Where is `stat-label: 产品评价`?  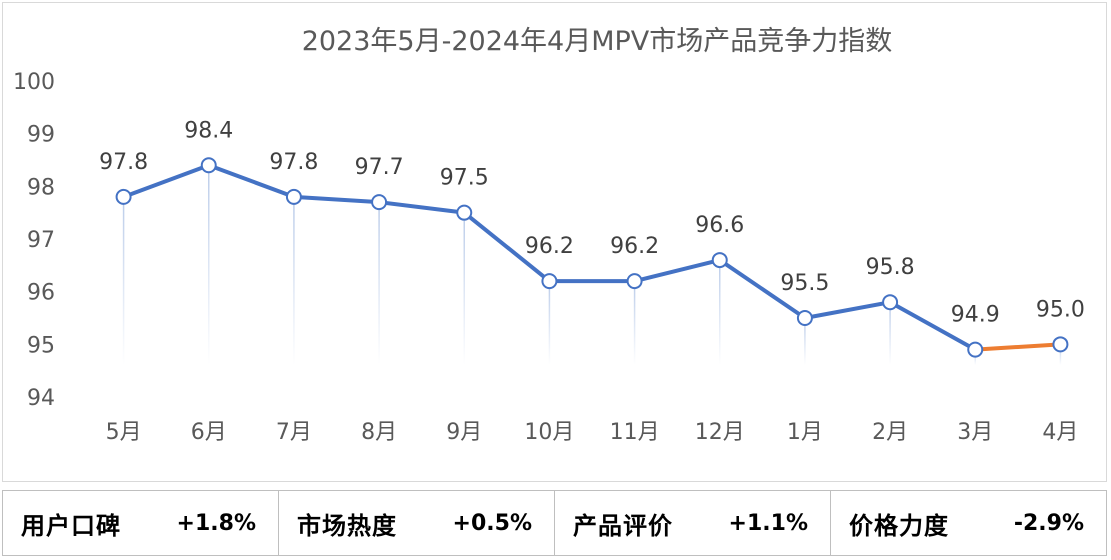
stat-label: 产品评价 is located at coordinates (623, 525).